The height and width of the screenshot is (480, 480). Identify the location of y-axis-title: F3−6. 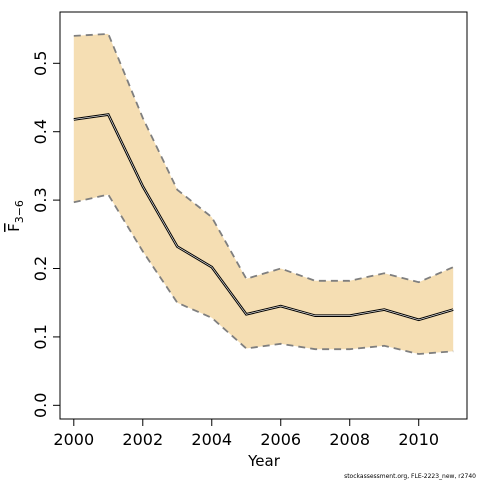
(15, 216).